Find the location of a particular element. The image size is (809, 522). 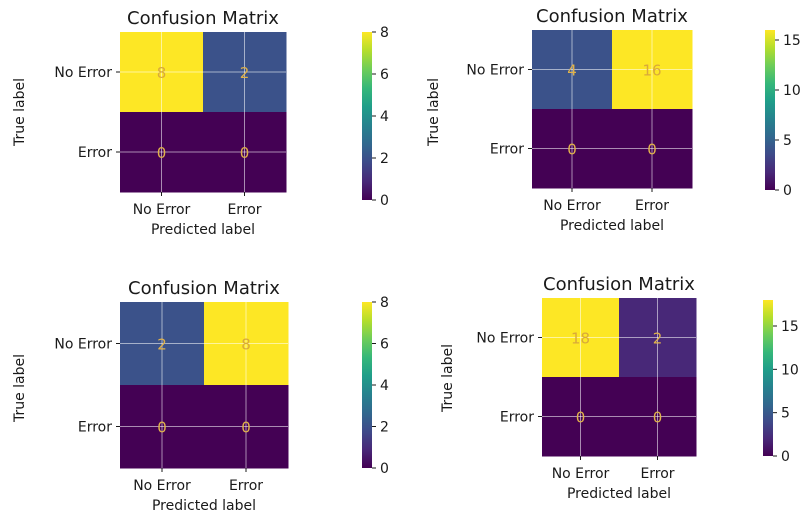

cell-value-label: 16 is located at coordinates (651, 71).